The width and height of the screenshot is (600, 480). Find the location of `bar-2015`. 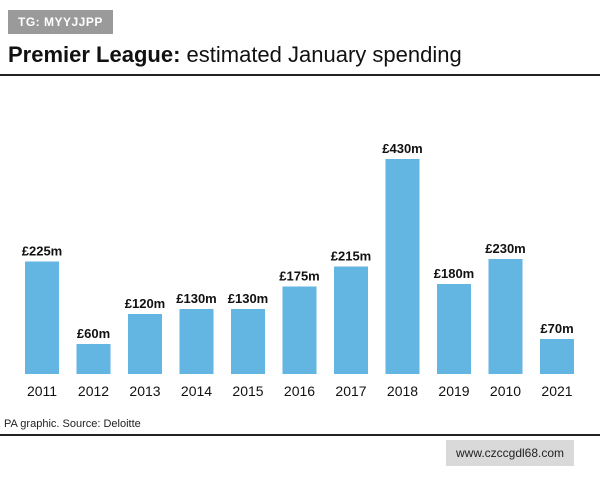

bar-2015 is located at coordinates (248, 341).